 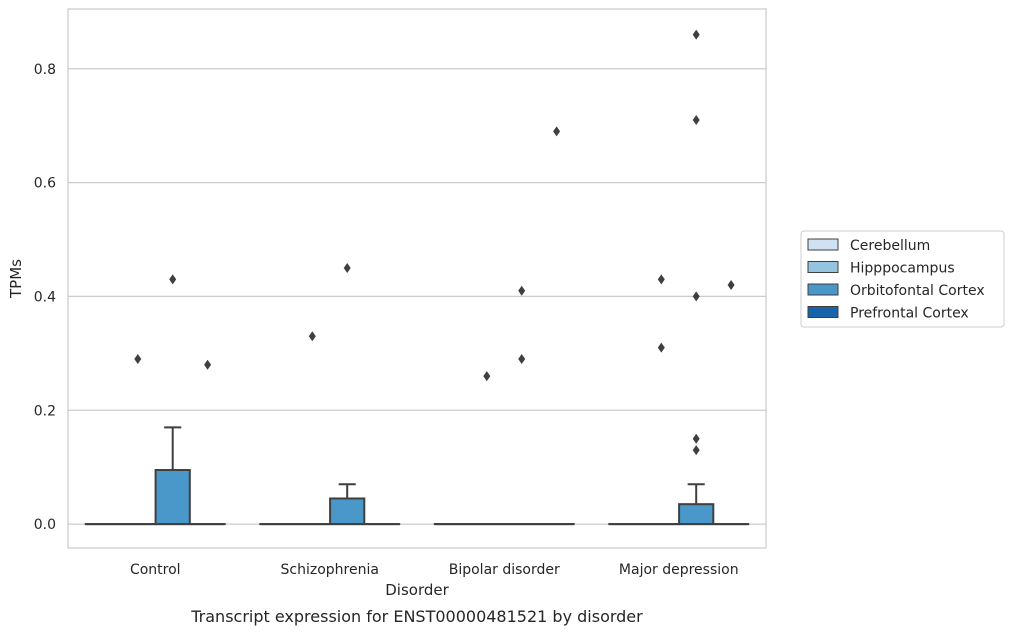 What do you see at coordinates (16, 279) in the screenshot?
I see `y-axis-label: TPMs` at bounding box center [16, 279].